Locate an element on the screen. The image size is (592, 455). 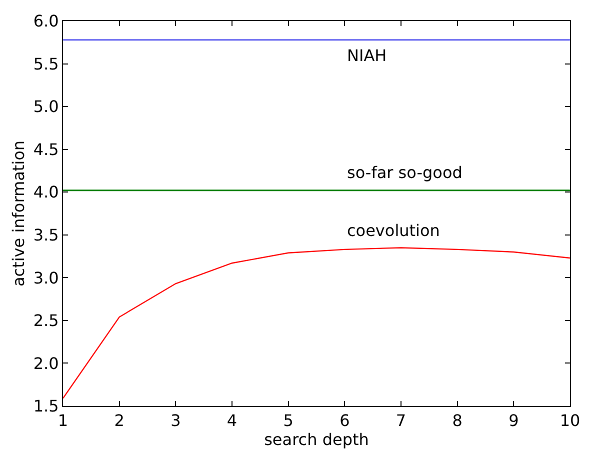
y-tick-label: 5.5 is located at coordinates (46, 64).